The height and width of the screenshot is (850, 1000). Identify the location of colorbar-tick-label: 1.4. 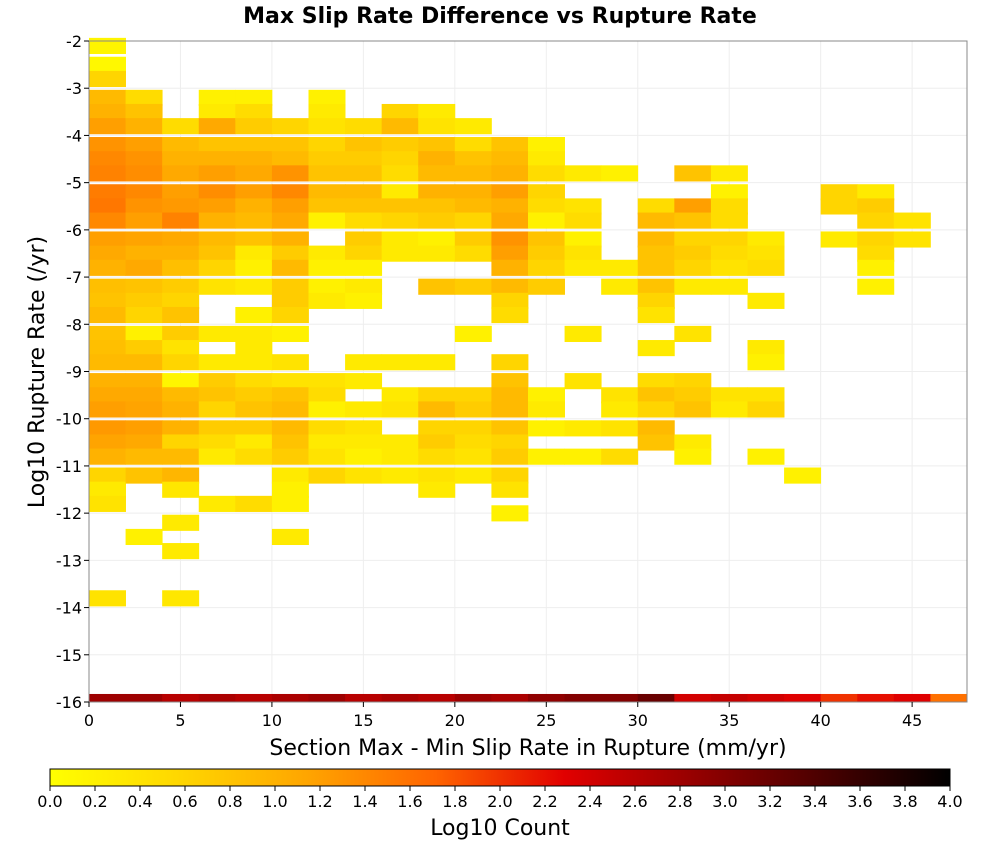
(364, 801).